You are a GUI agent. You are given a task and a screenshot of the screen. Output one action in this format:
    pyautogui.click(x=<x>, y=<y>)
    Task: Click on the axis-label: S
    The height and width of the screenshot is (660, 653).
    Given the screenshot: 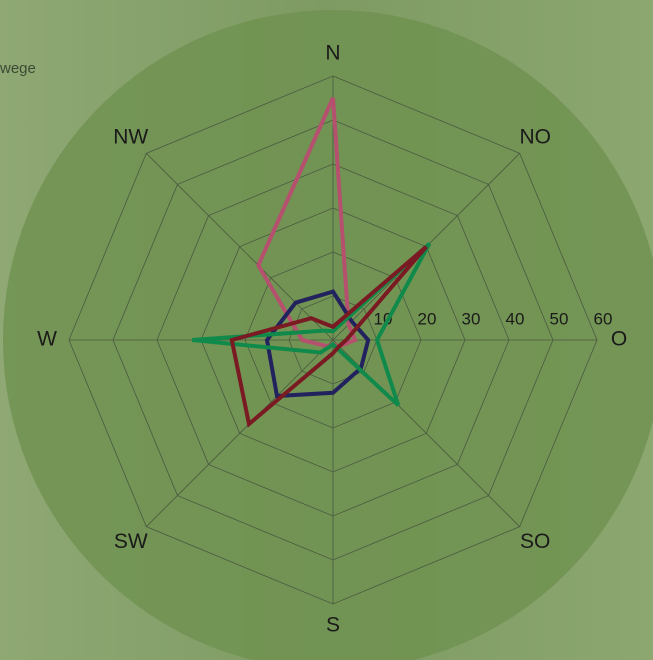 What is the action you would take?
    pyautogui.click(x=333, y=625)
    